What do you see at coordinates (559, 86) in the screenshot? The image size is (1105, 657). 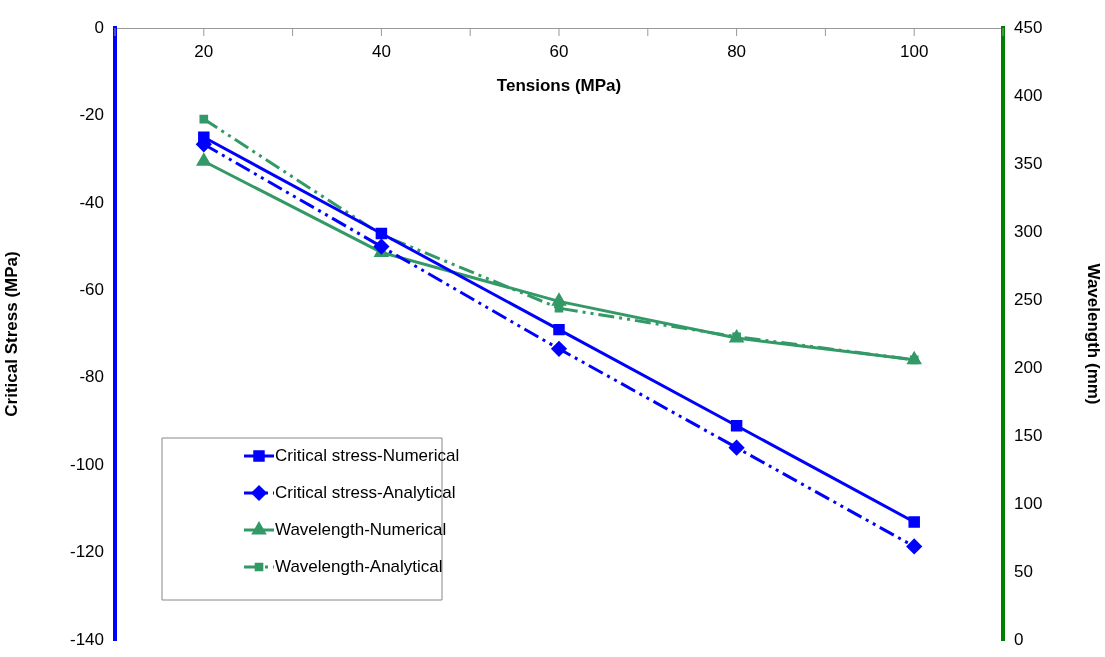 I see `x-axis-title: Tensions (MPa)` at bounding box center [559, 86].